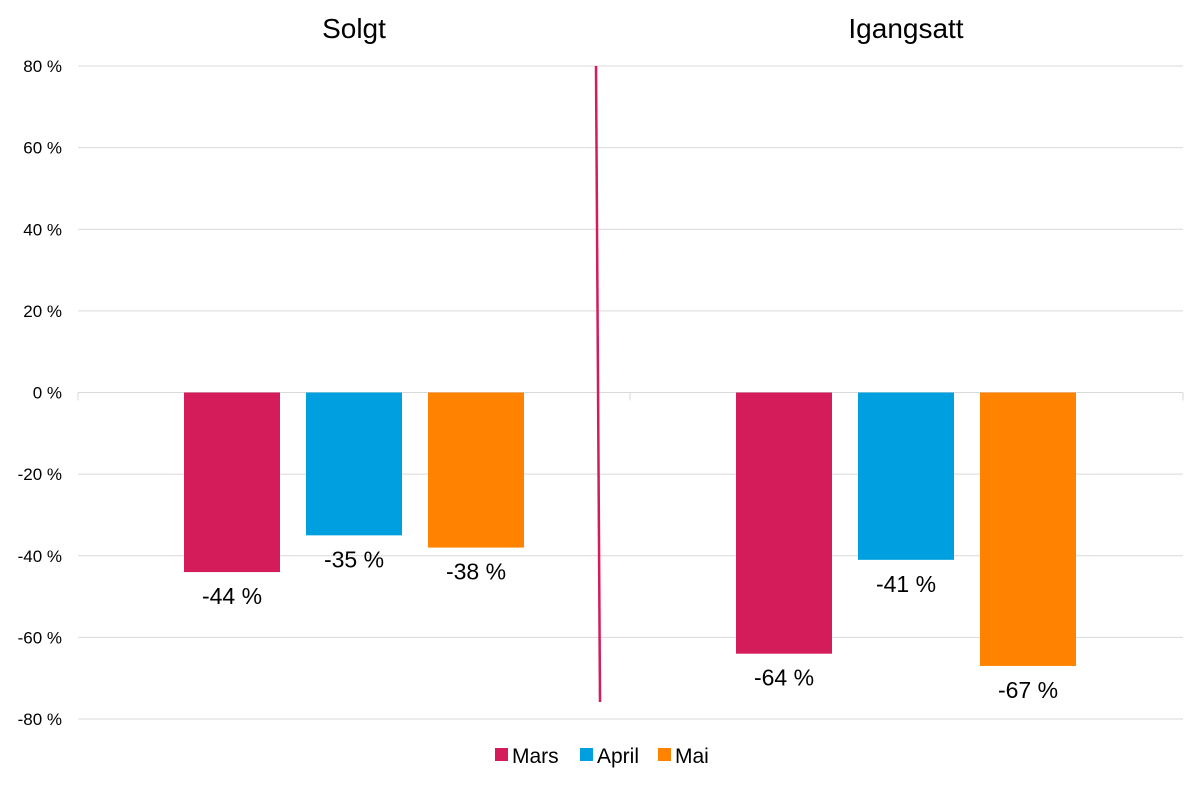 The width and height of the screenshot is (1199, 789). What do you see at coordinates (40, 474) in the screenshot?
I see `y-tick-label: -20 %` at bounding box center [40, 474].